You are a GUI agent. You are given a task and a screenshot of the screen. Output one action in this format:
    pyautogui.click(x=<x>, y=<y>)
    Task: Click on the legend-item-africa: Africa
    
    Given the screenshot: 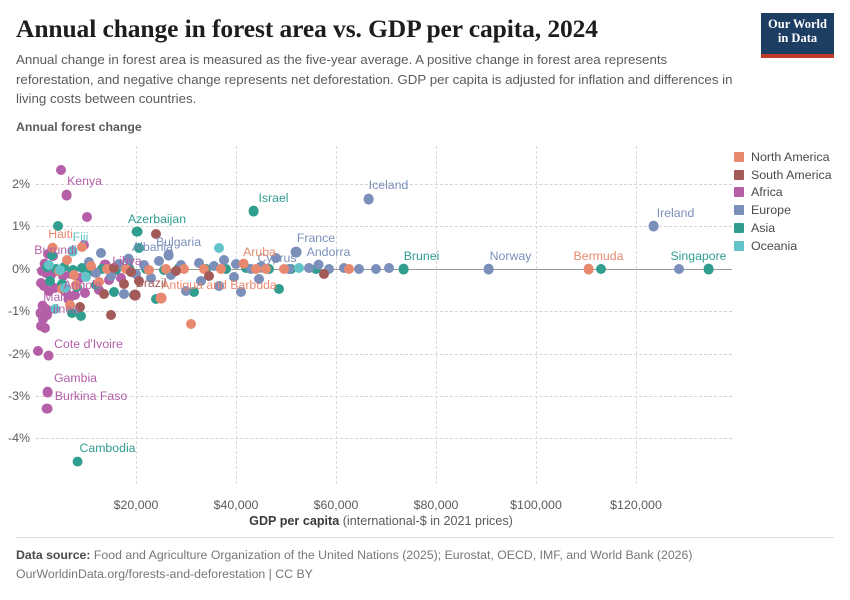 What is the action you would take?
    pyautogui.click(x=790, y=193)
    